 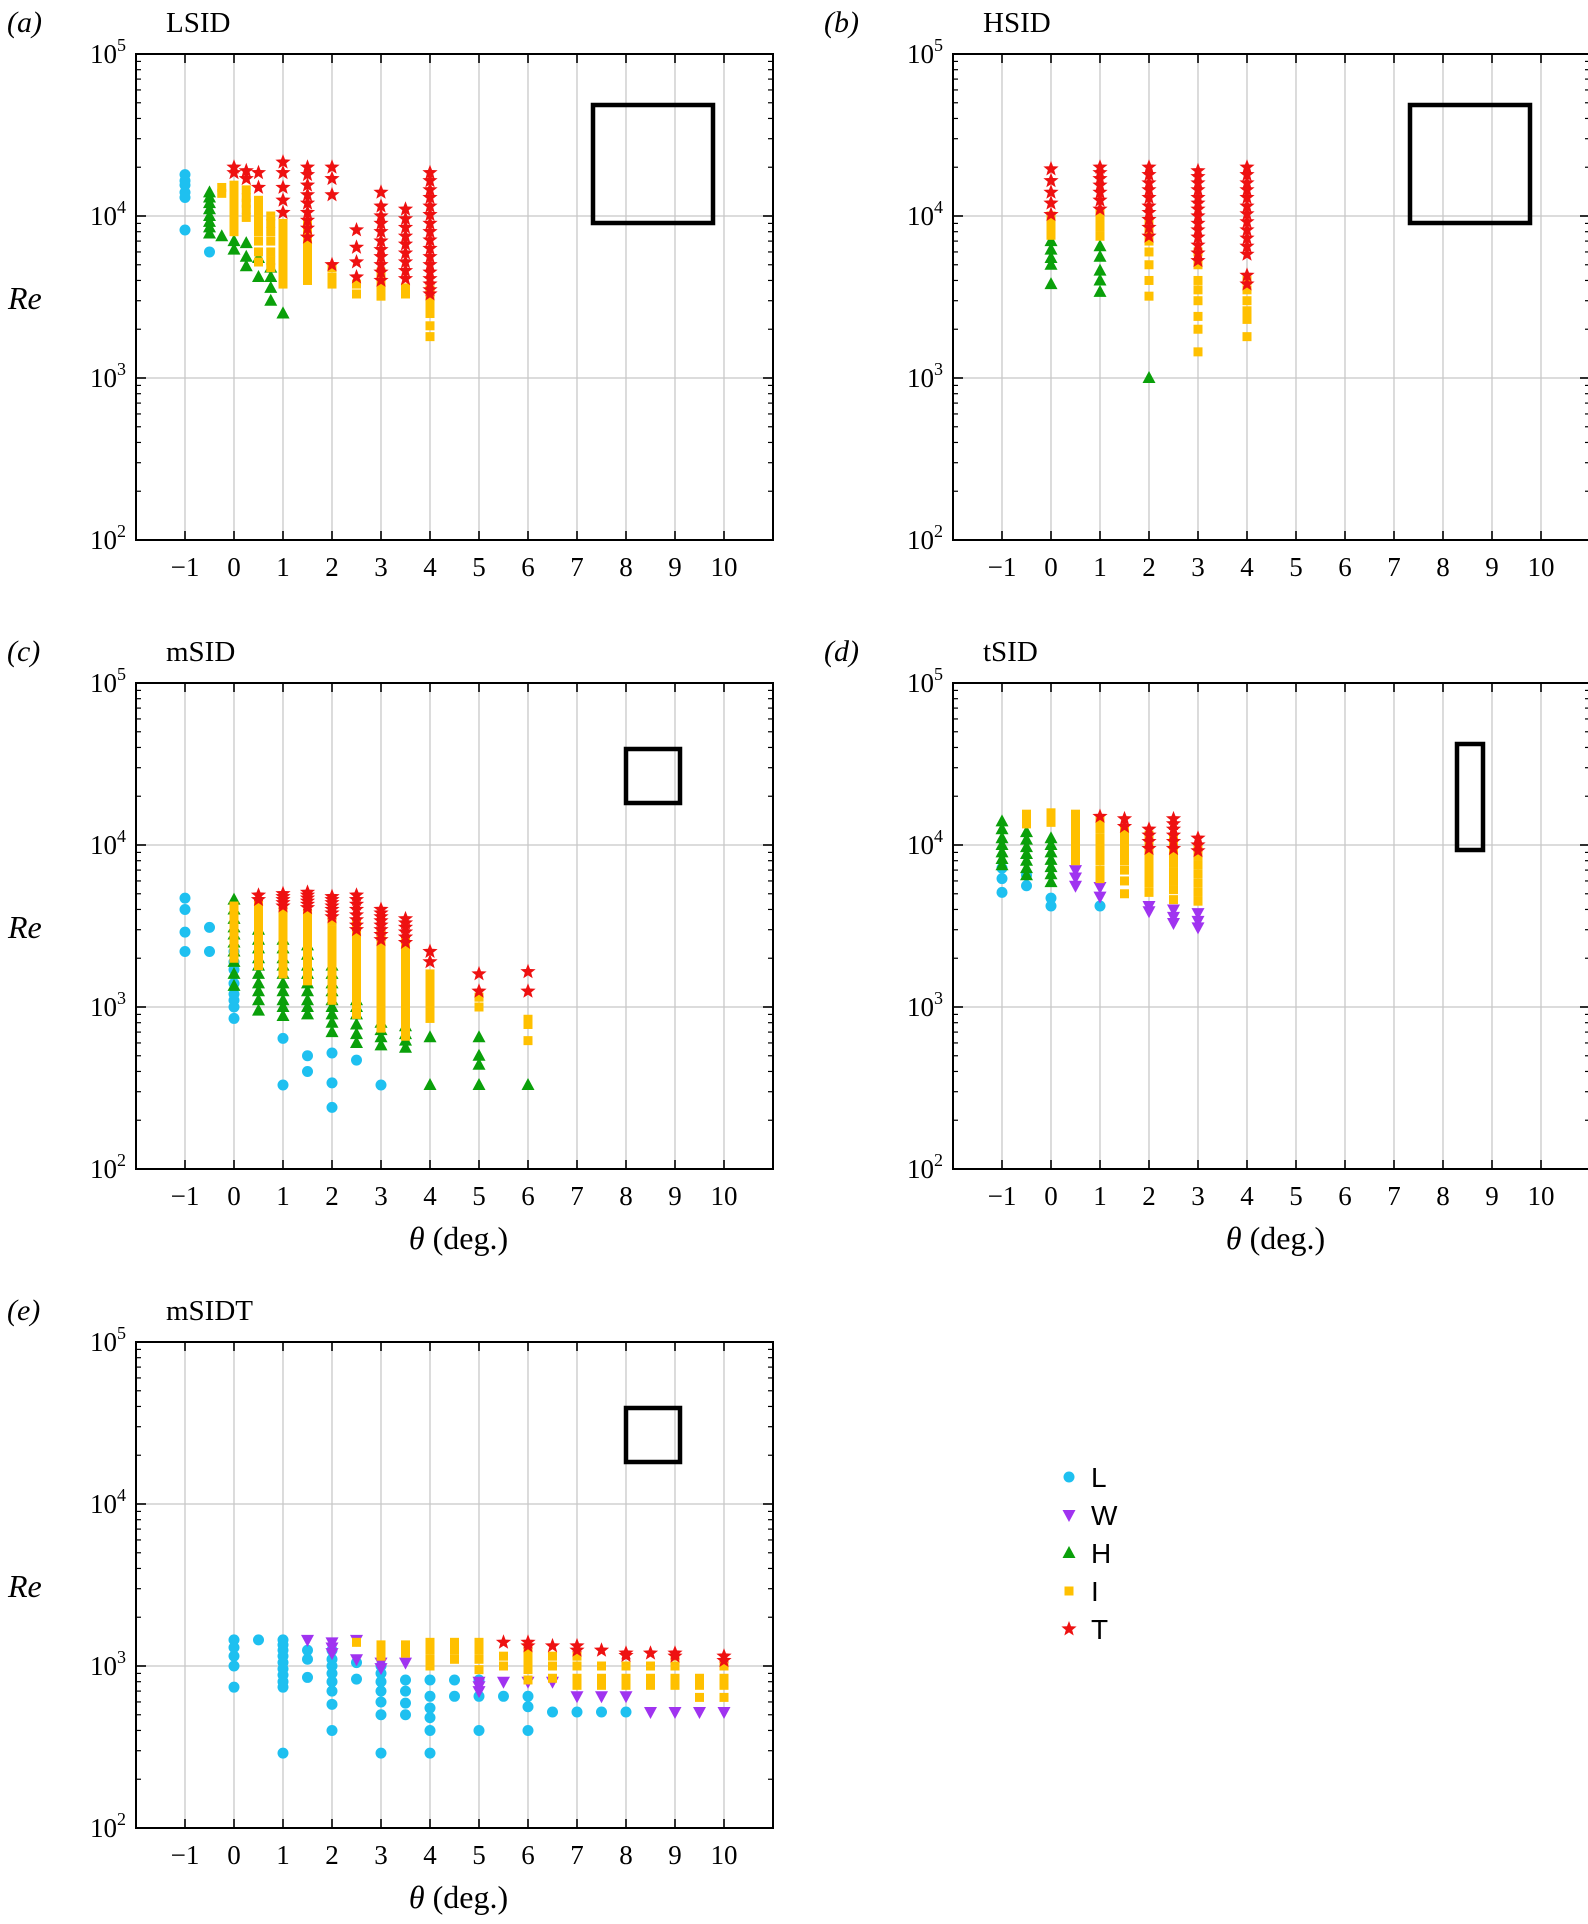 I want to click on y-tick-label: 104, so click(x=925, y=843).